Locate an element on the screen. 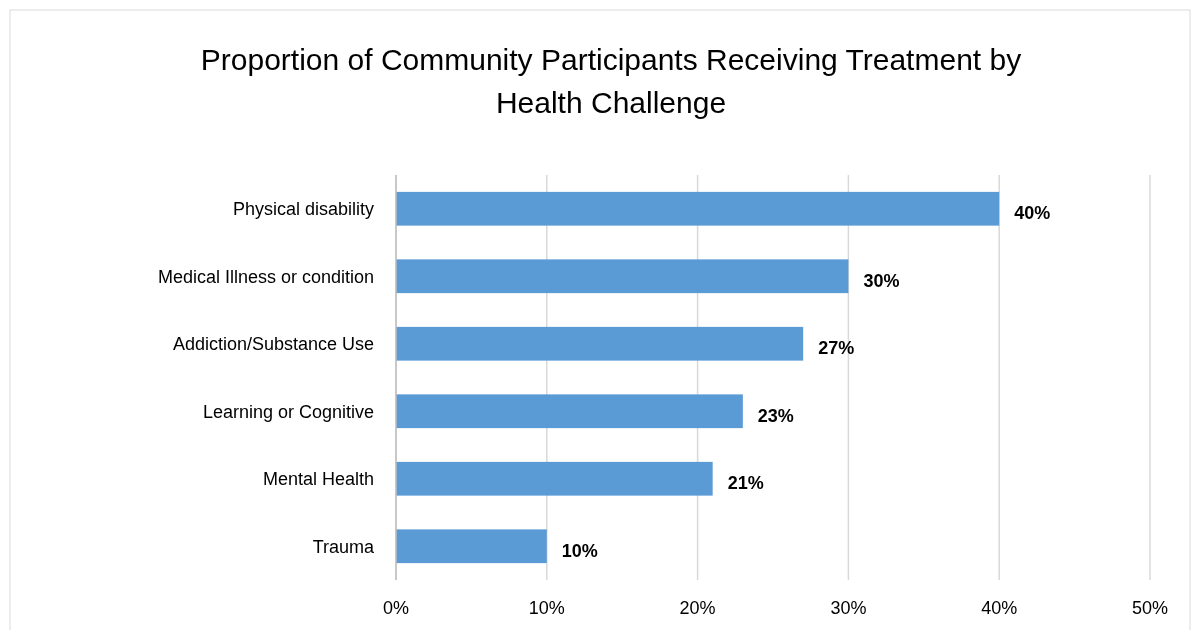 This screenshot has width=1195, height=630. y-tick-label: Learning or Cognitive is located at coordinates (288, 411).